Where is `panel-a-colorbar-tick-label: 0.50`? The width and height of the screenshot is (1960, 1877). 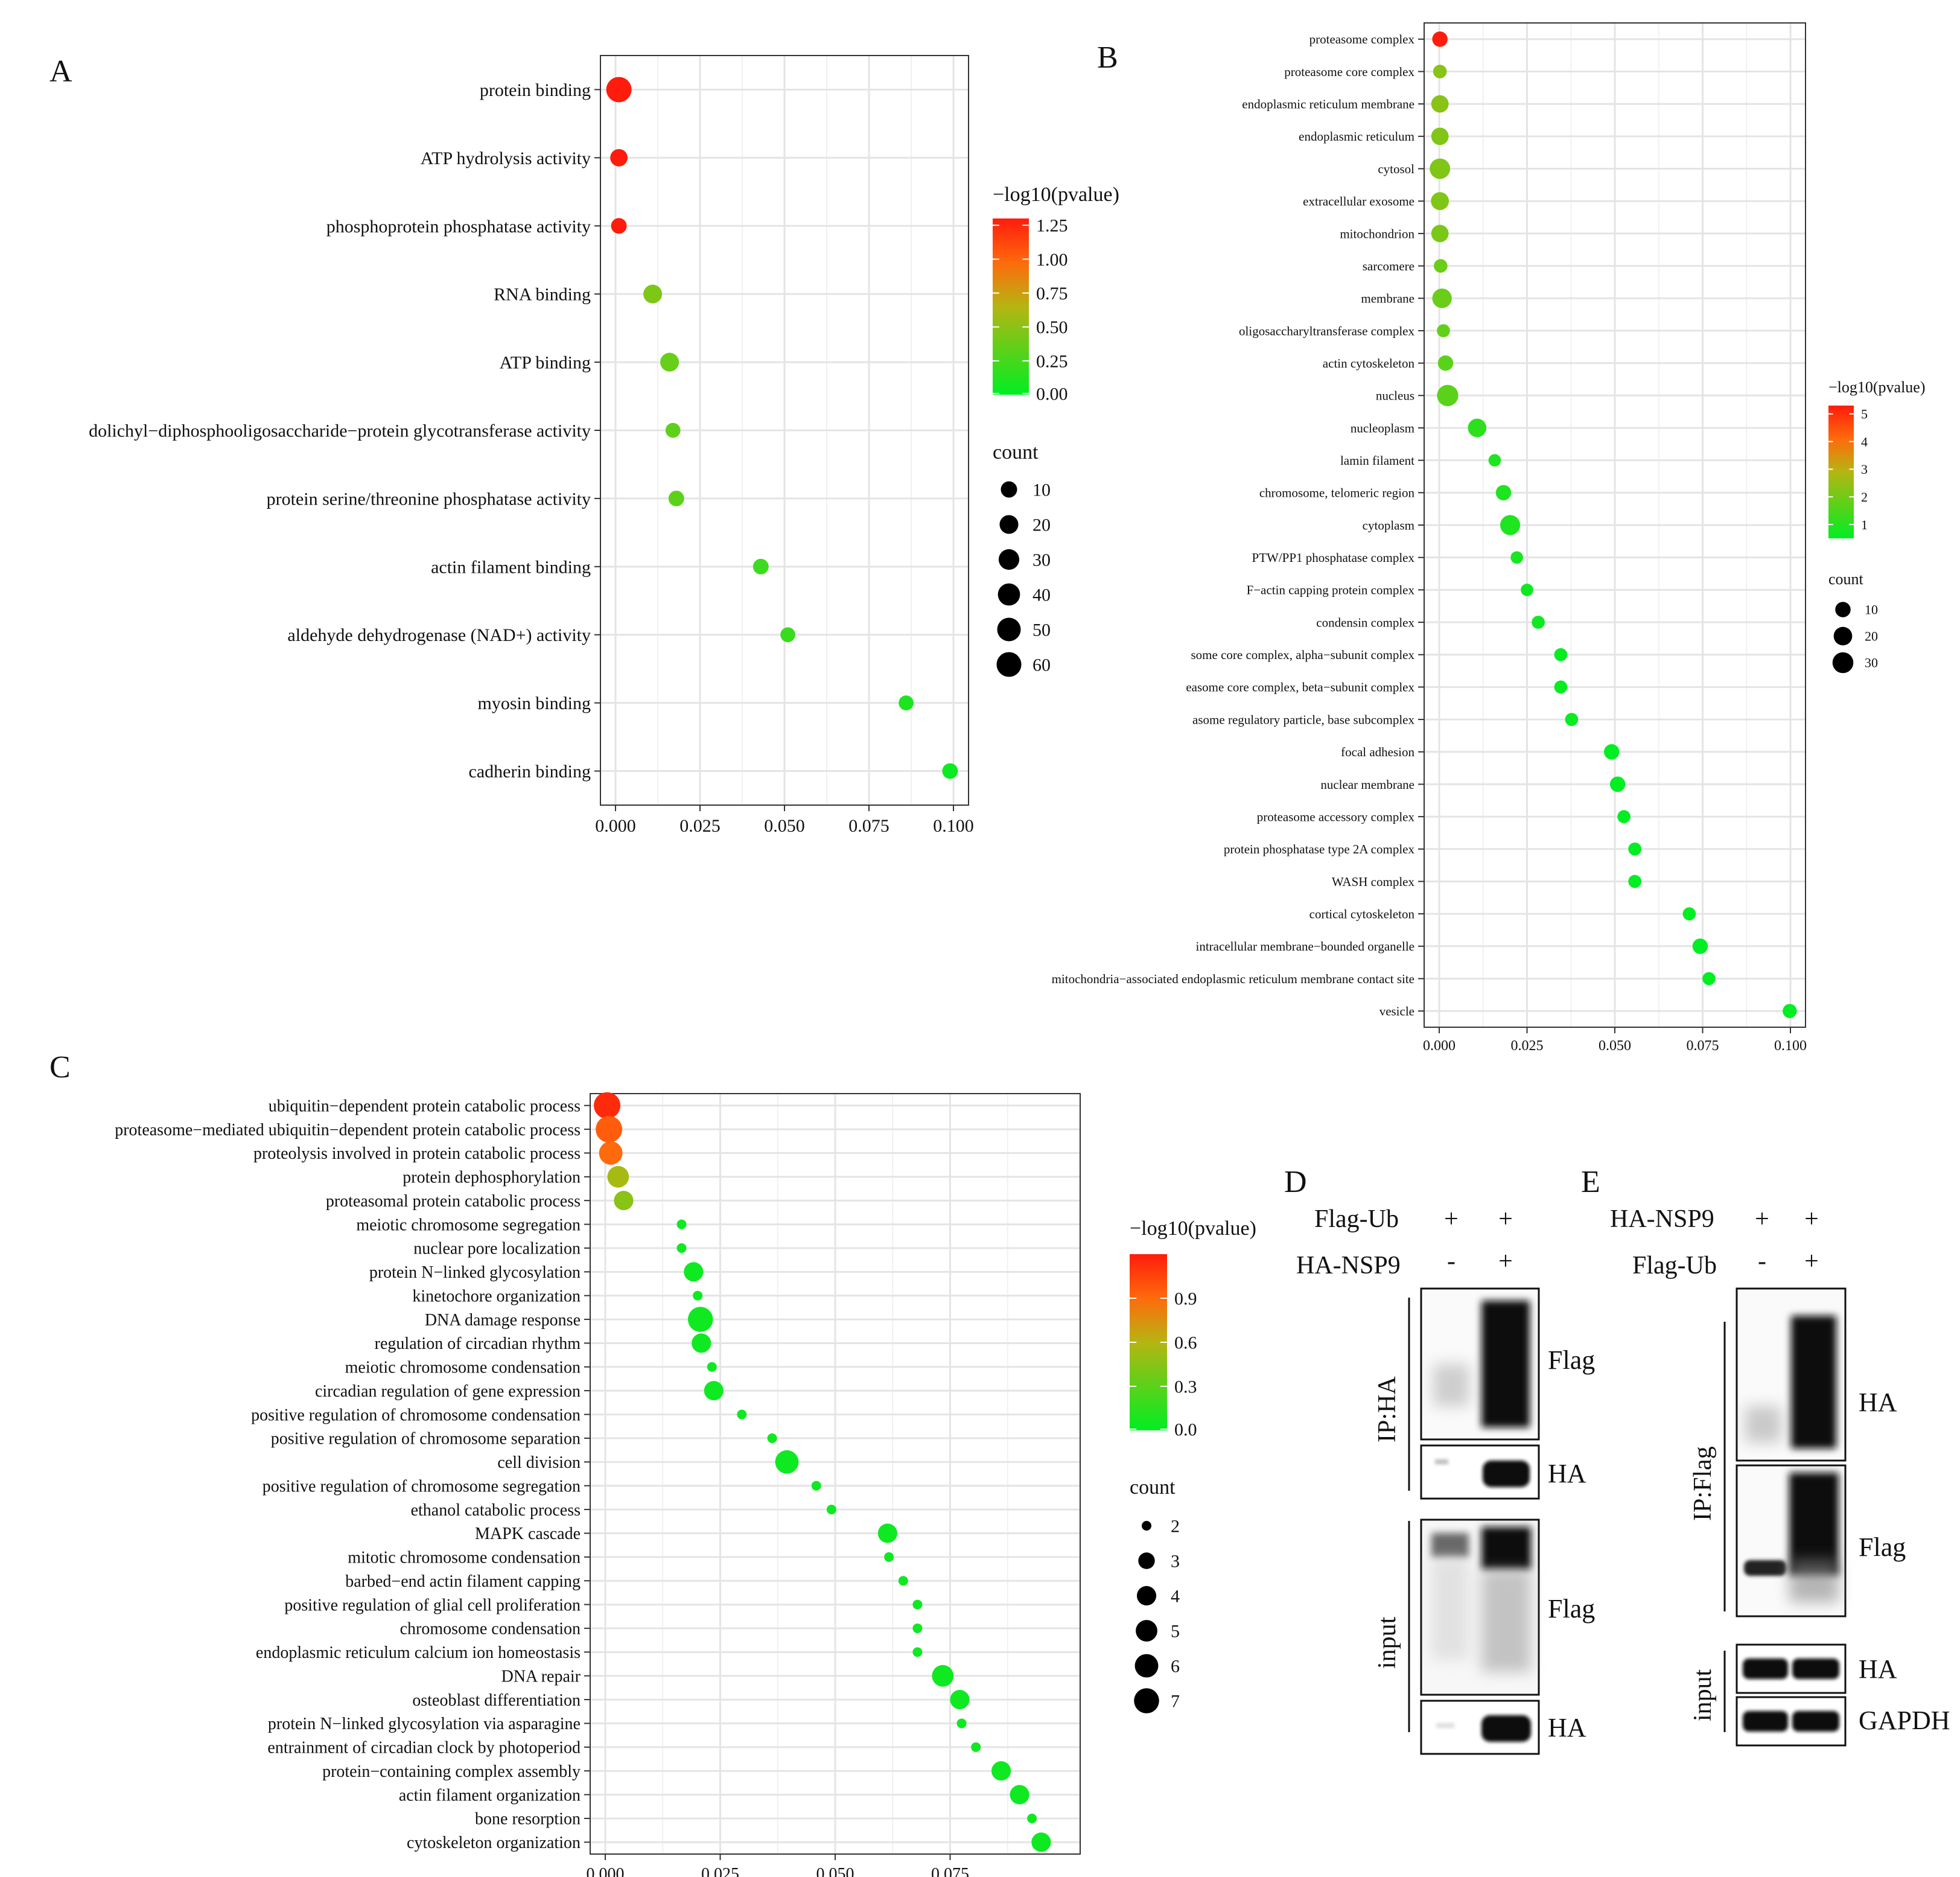 panel-a-colorbar-tick-label: 0.50 is located at coordinates (1052, 327).